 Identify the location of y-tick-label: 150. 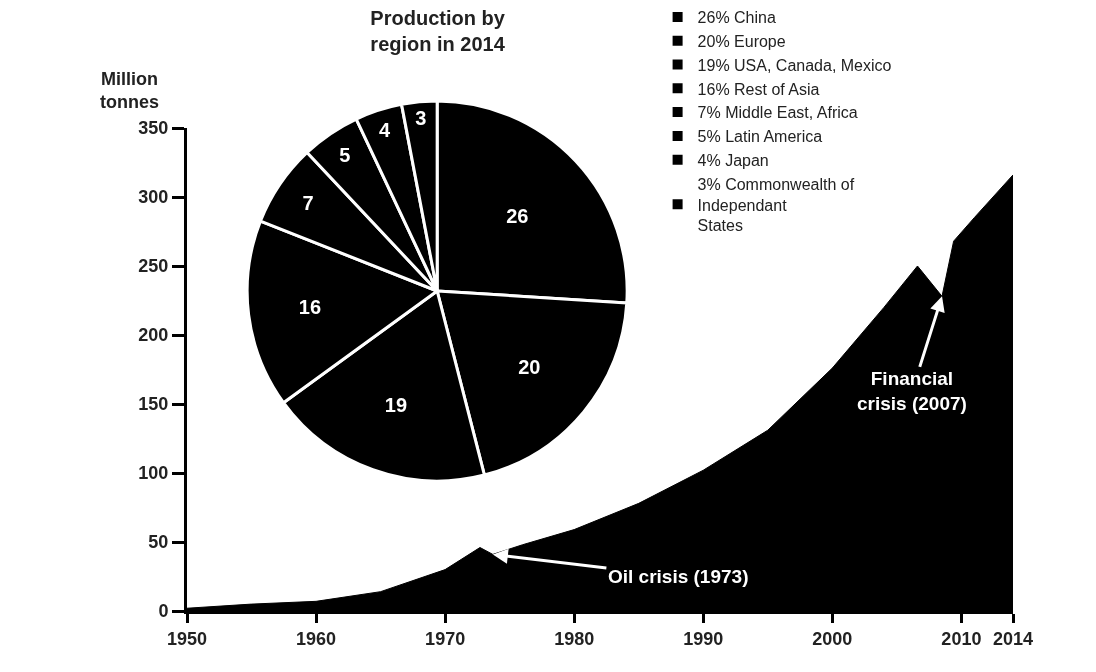
(153, 404).